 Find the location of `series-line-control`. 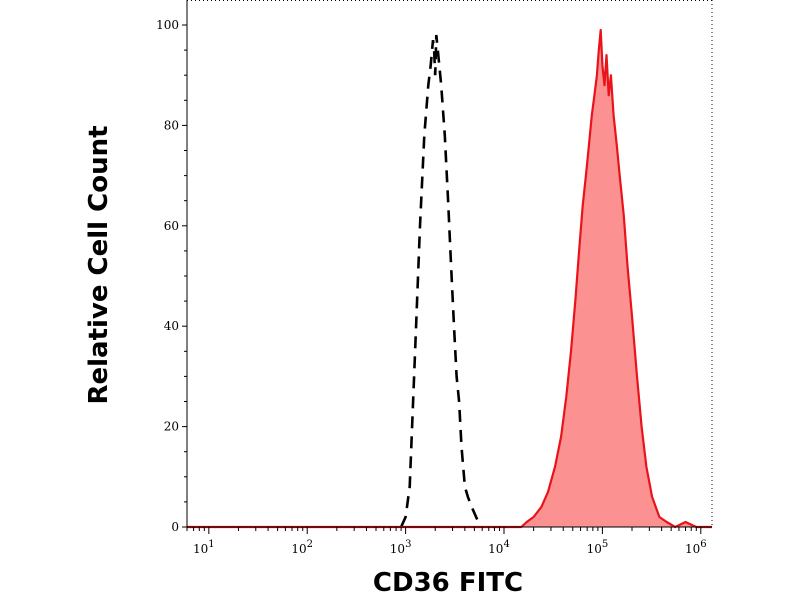

series-line-control is located at coordinates (440, 281).